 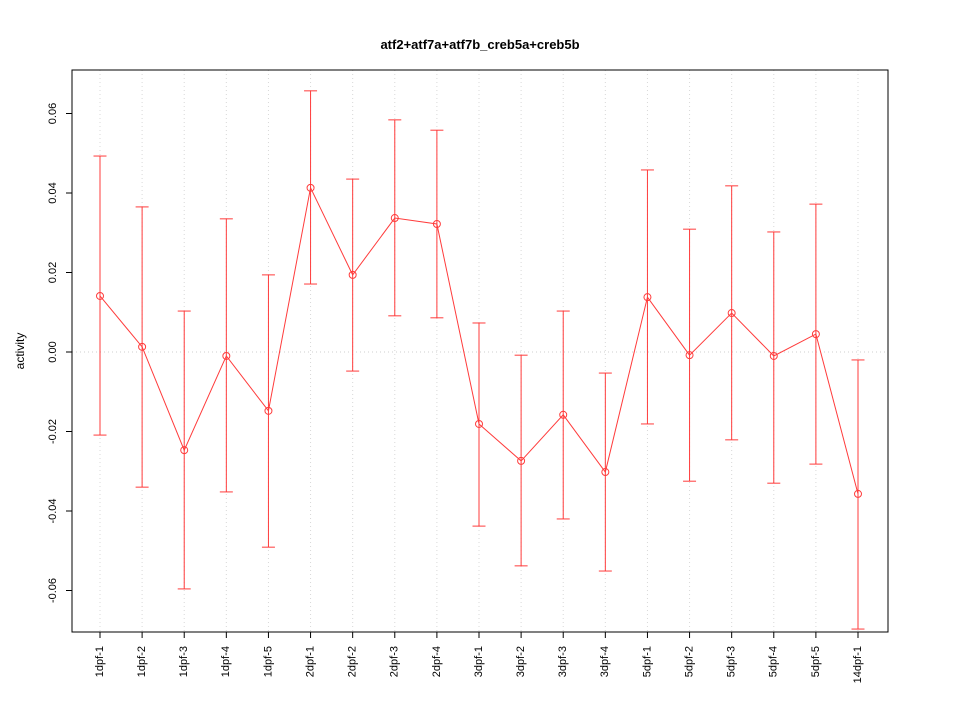 What do you see at coordinates (479, 44) in the screenshot?
I see `chart-title: atf2+atf7a+atf7b_creb5a+creb5b` at bounding box center [479, 44].